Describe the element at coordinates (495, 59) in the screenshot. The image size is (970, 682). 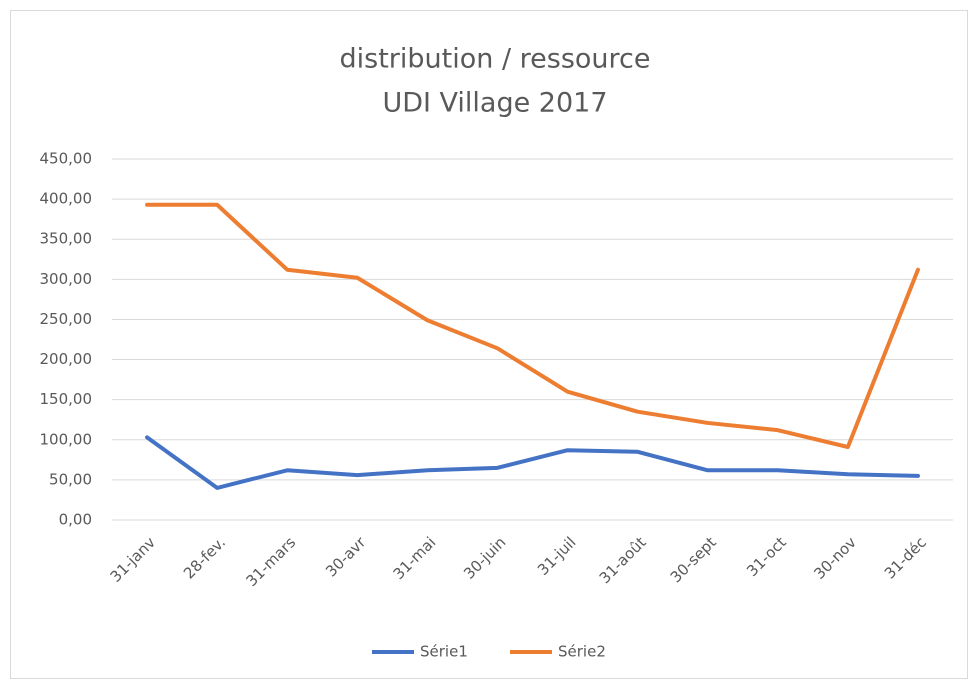
I see `chart-title: distribution / ressource` at that location.